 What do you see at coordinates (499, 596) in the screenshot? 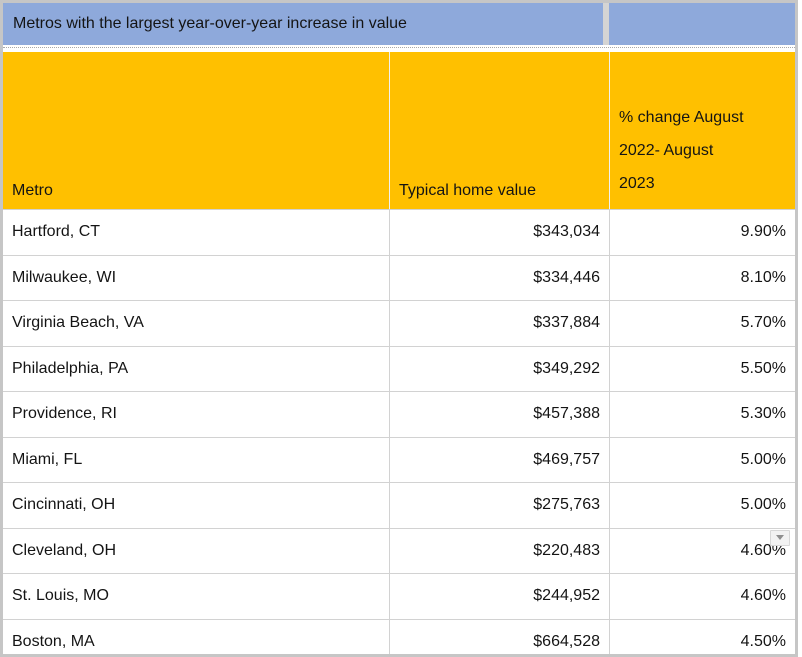
I see `home-value-cell: $244,952` at bounding box center [499, 596].